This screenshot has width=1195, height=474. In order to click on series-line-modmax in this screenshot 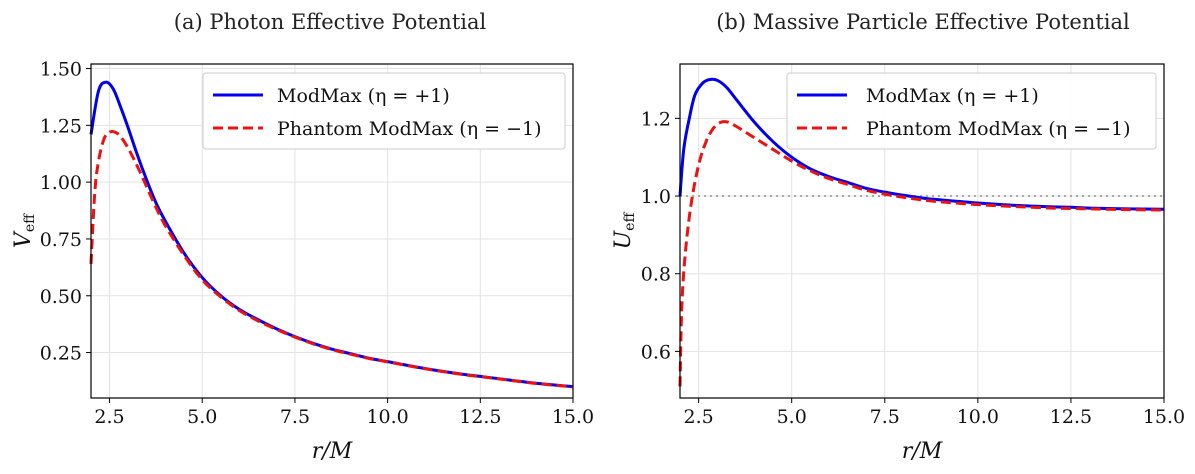, I will do `click(921, 144)`.